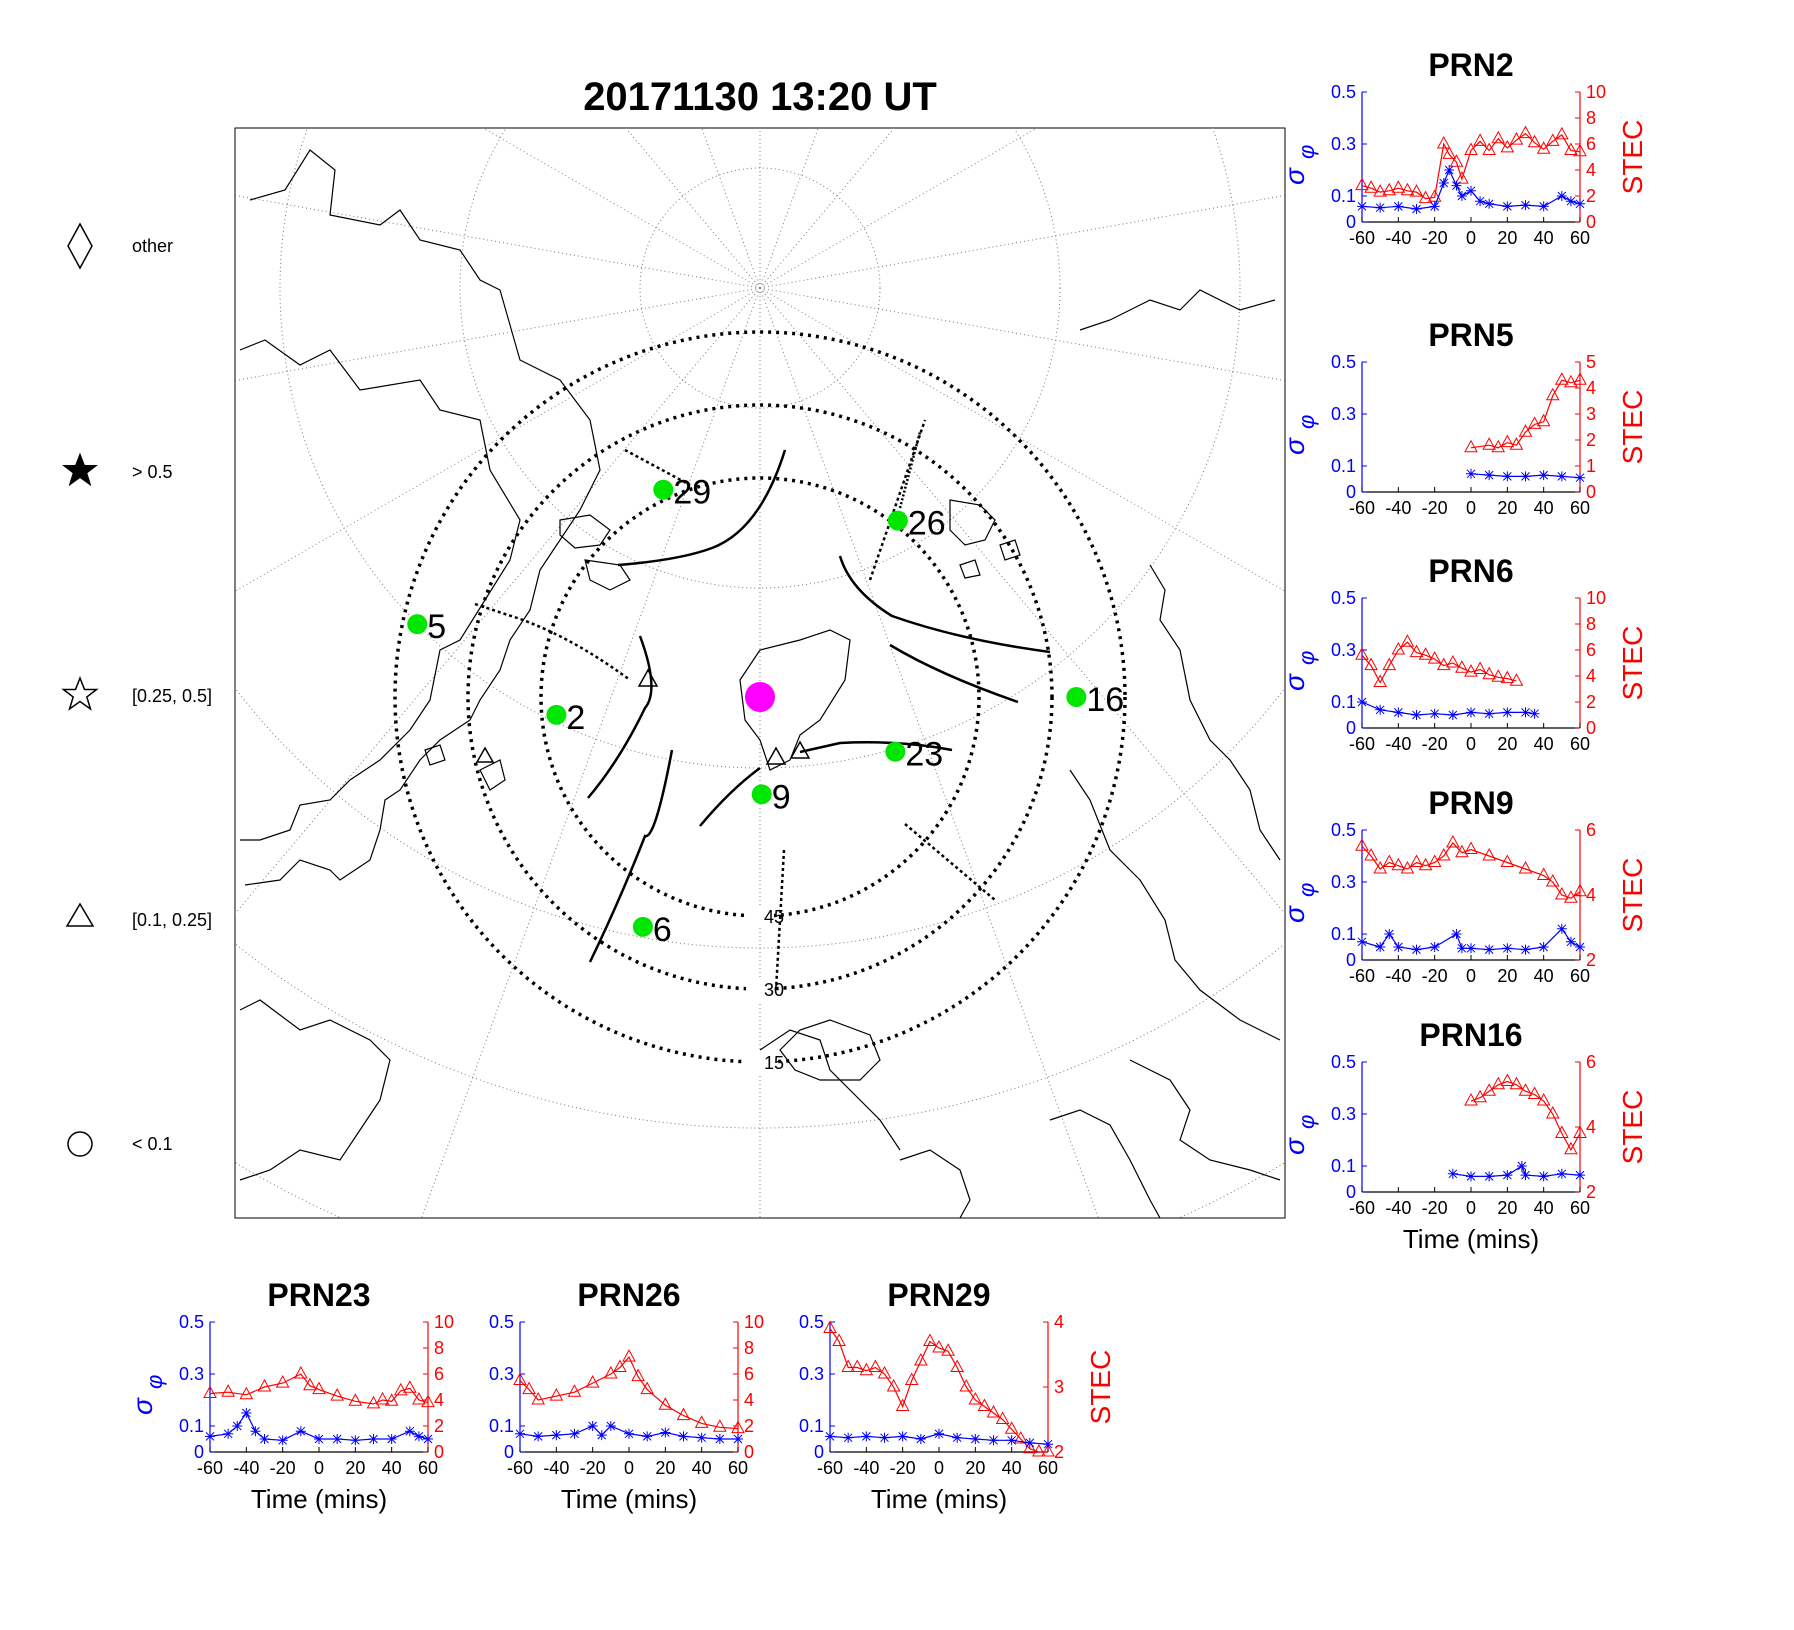 This screenshot has height=1630, width=1794. Describe the element at coordinates (1591, 222) in the screenshot. I see `right-tick-label: 0` at that location.